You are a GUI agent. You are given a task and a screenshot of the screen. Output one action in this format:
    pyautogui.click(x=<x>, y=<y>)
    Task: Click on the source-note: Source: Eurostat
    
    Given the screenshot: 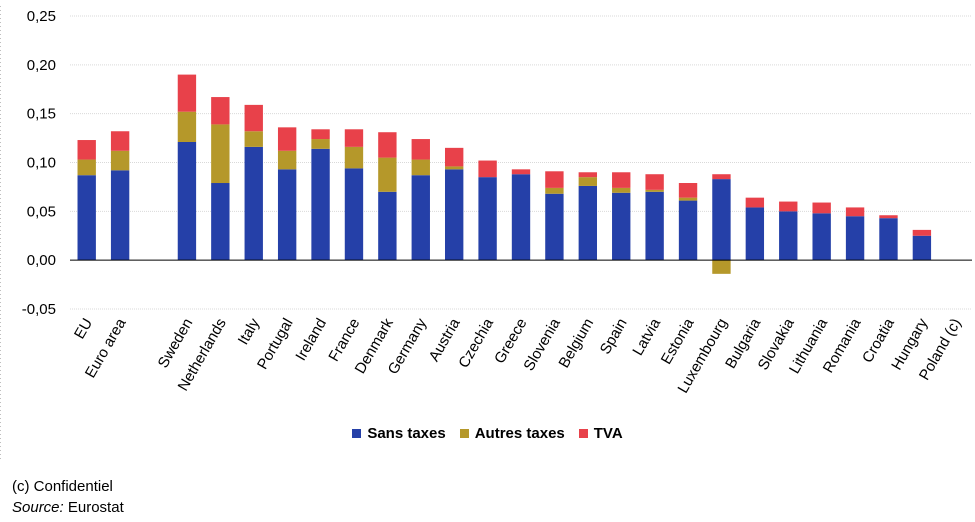 What is the action you would take?
    pyautogui.click(x=68, y=507)
    